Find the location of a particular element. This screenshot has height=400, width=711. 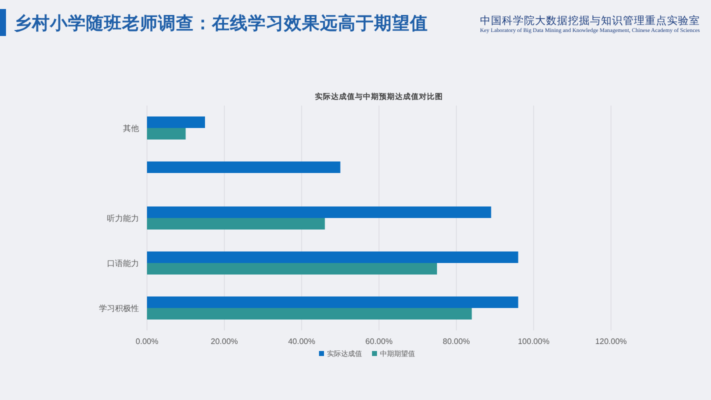

x-tick-label: 100.00% is located at coordinates (534, 341).